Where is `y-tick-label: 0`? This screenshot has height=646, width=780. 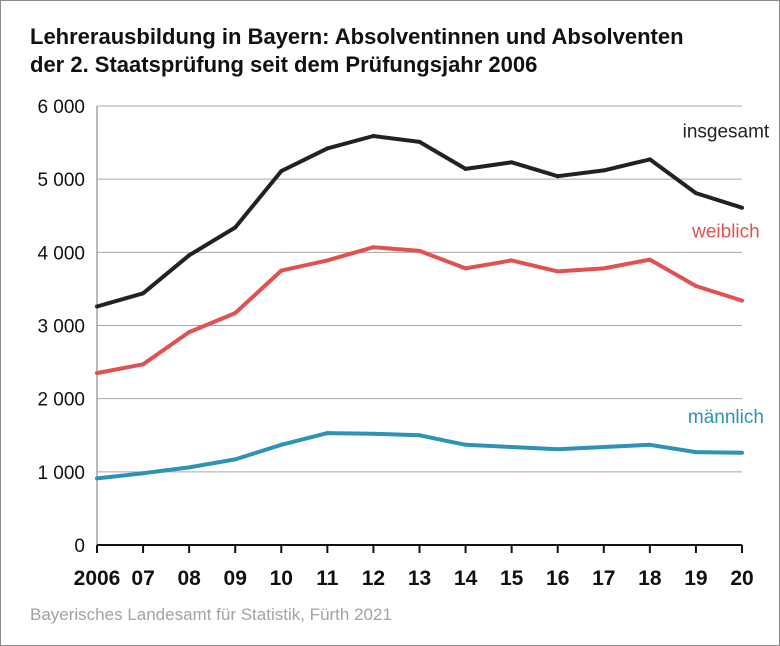
y-tick-label: 0 is located at coordinates (79, 546).